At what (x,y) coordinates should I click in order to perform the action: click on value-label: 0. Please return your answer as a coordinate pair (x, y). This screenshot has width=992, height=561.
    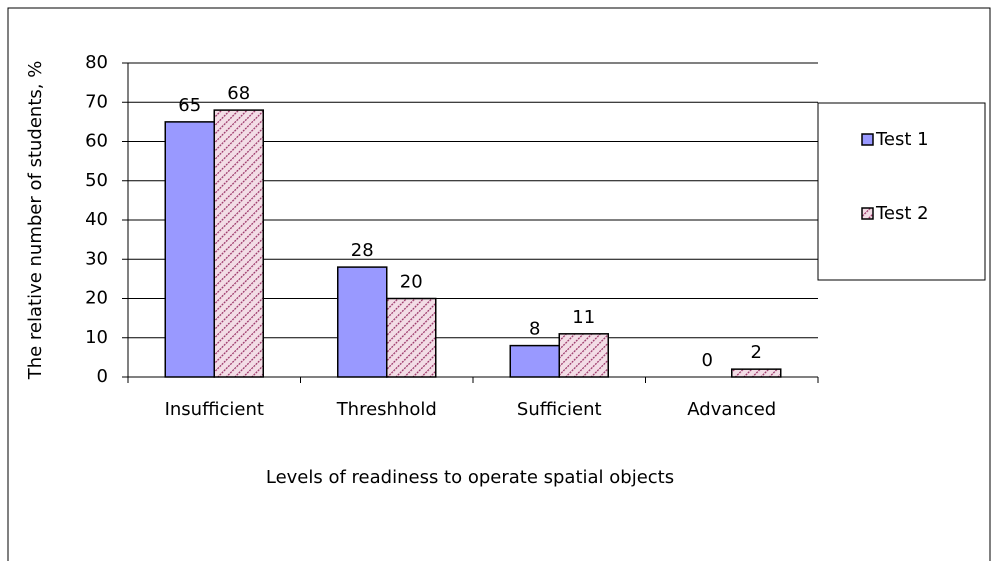
    Looking at the image, I should click on (707, 360).